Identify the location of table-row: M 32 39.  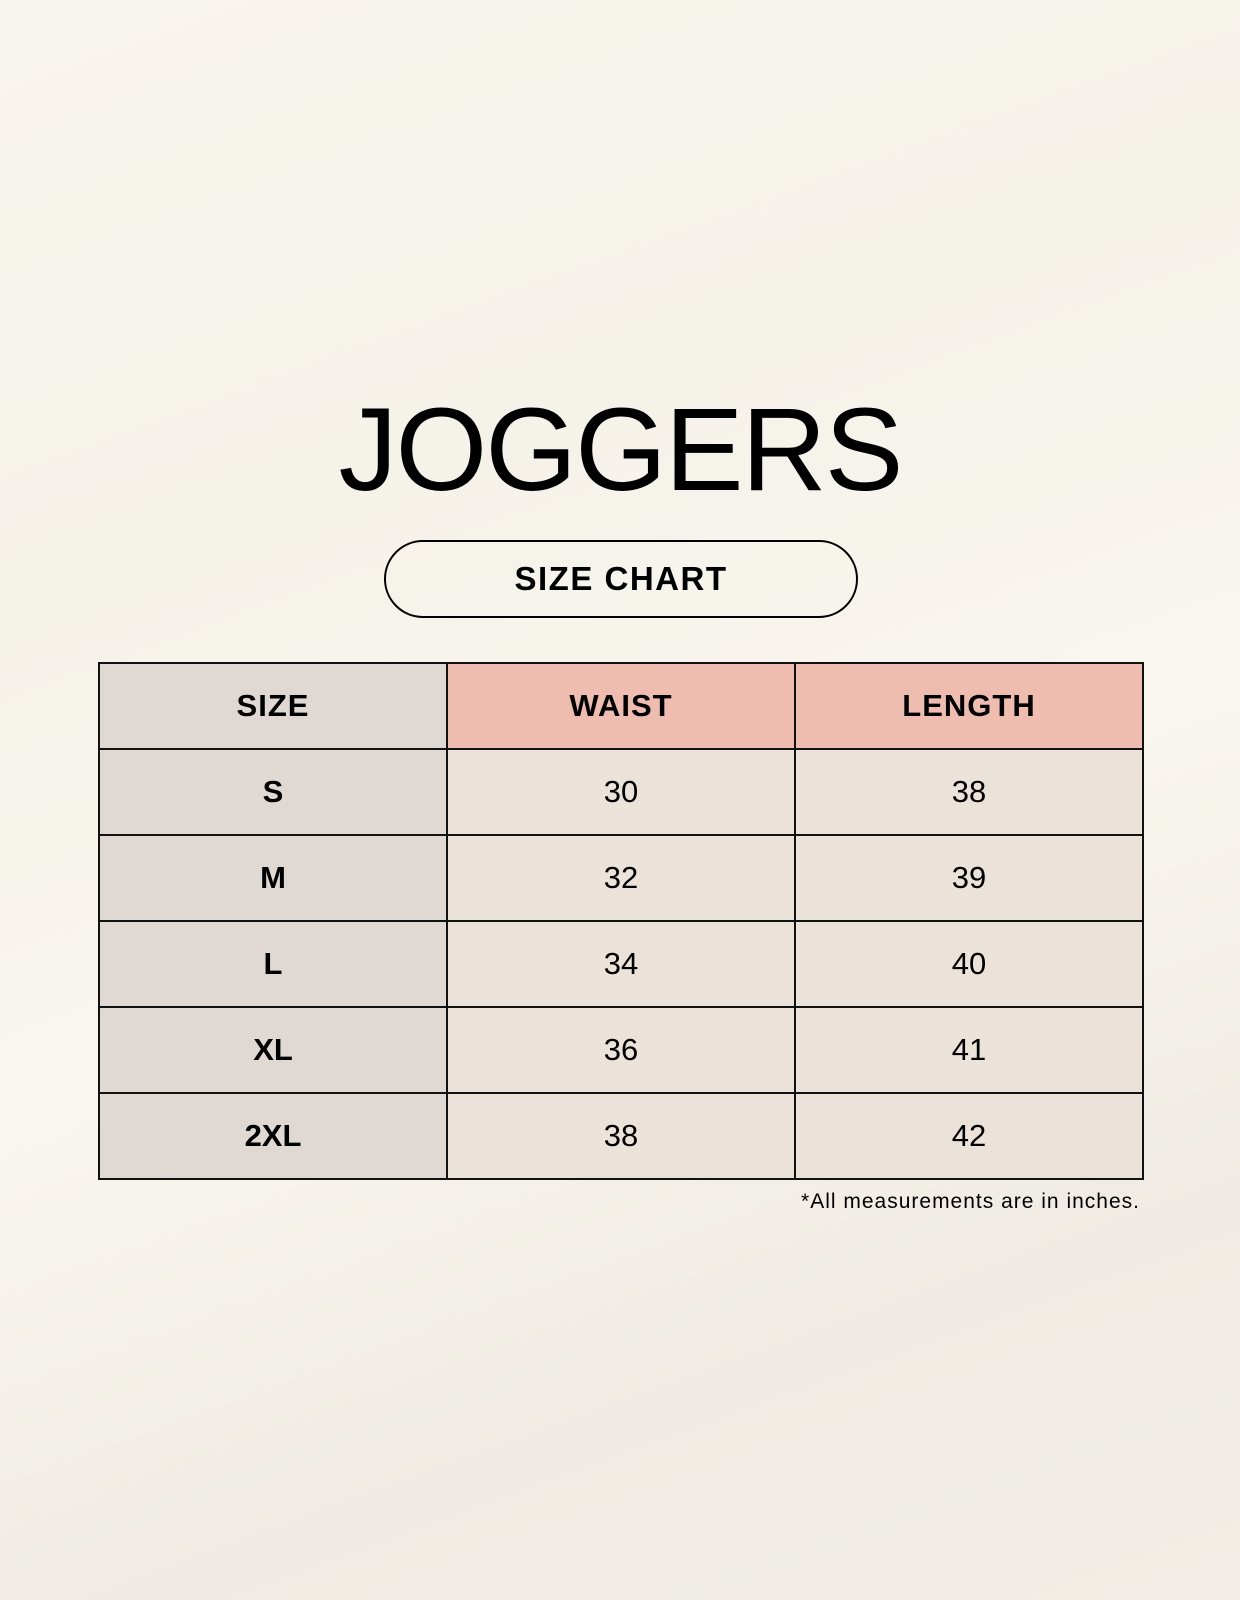
(621, 878).